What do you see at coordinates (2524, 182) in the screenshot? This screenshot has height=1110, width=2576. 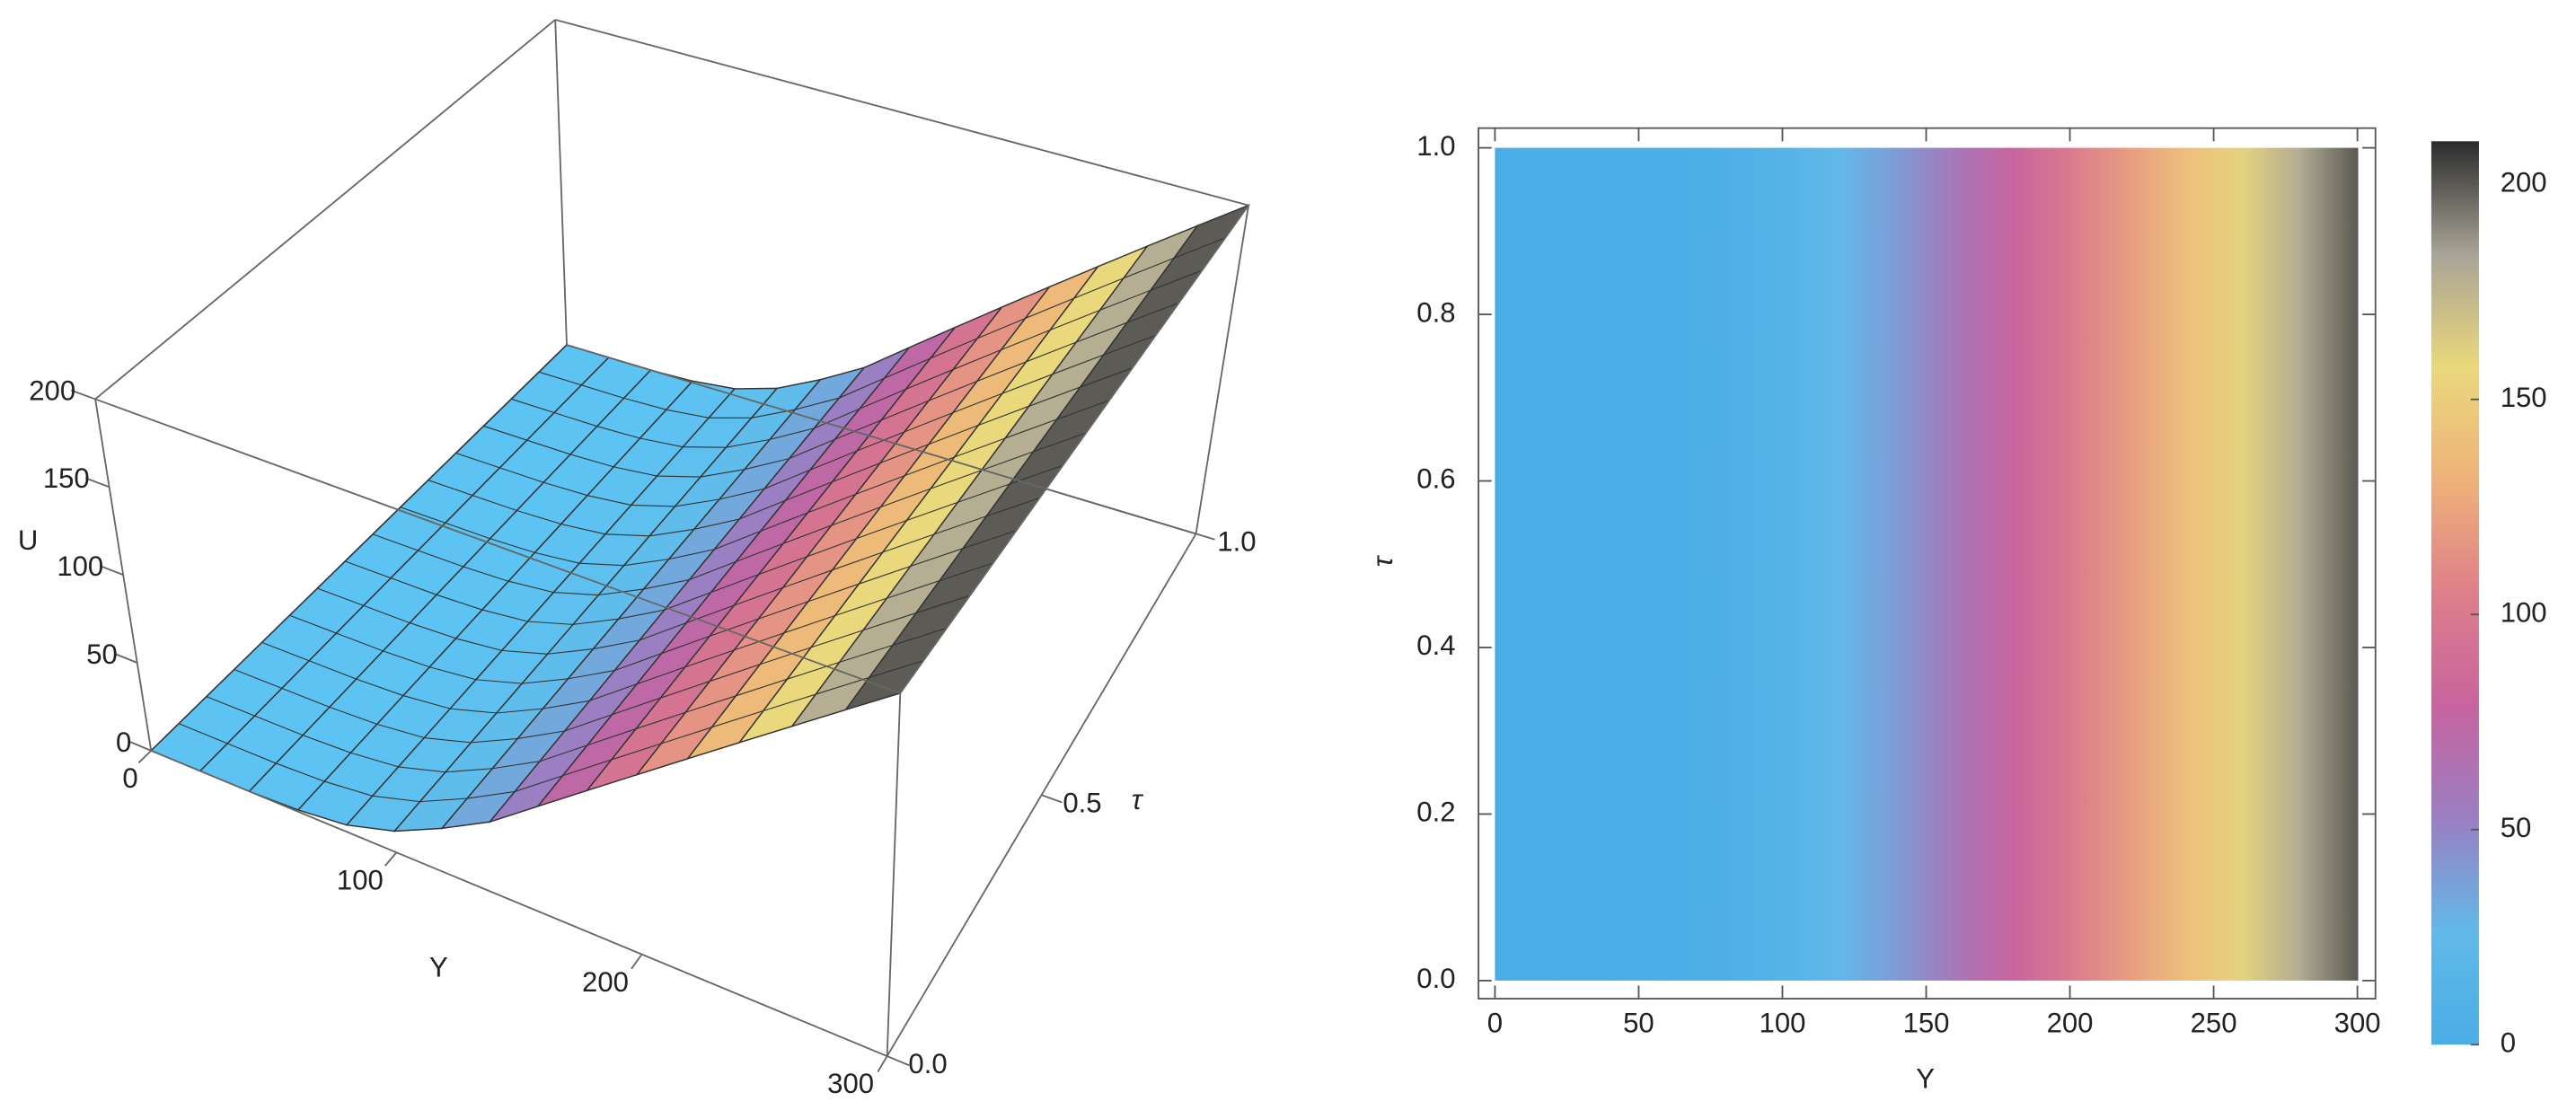 I see `colorbar-tick-label: 200` at bounding box center [2524, 182].